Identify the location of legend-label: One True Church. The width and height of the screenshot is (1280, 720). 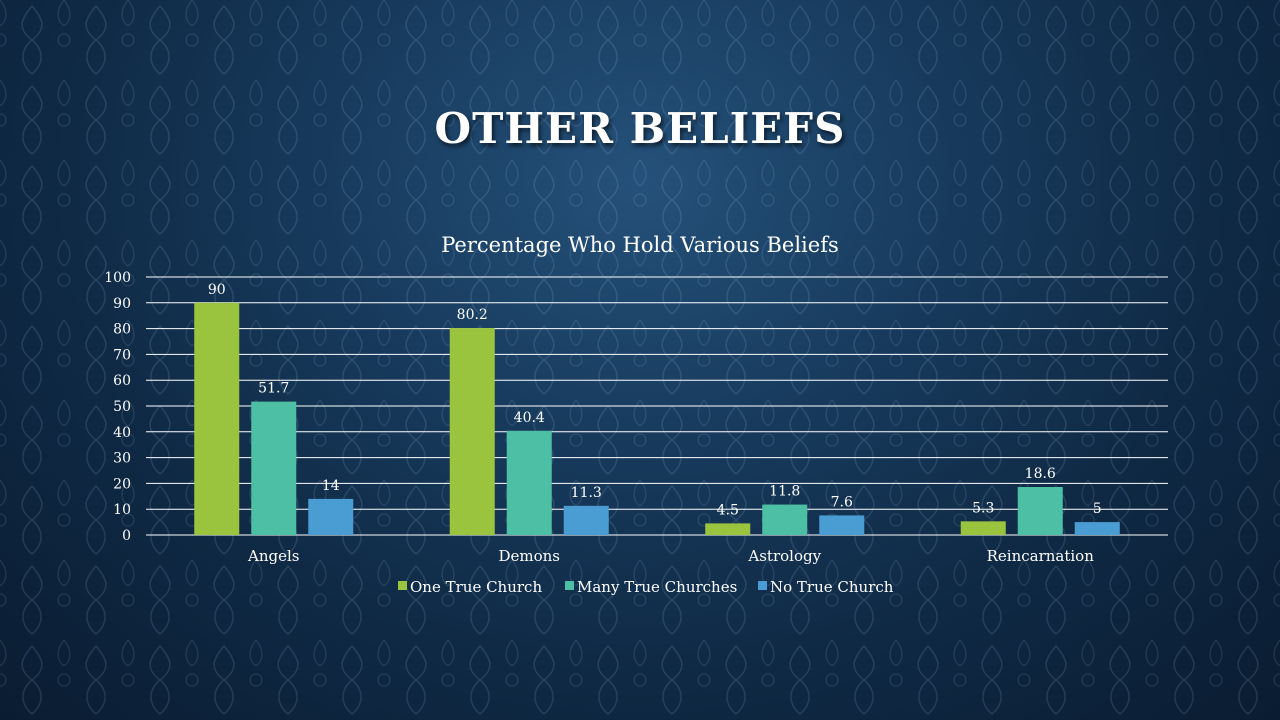
(476, 587).